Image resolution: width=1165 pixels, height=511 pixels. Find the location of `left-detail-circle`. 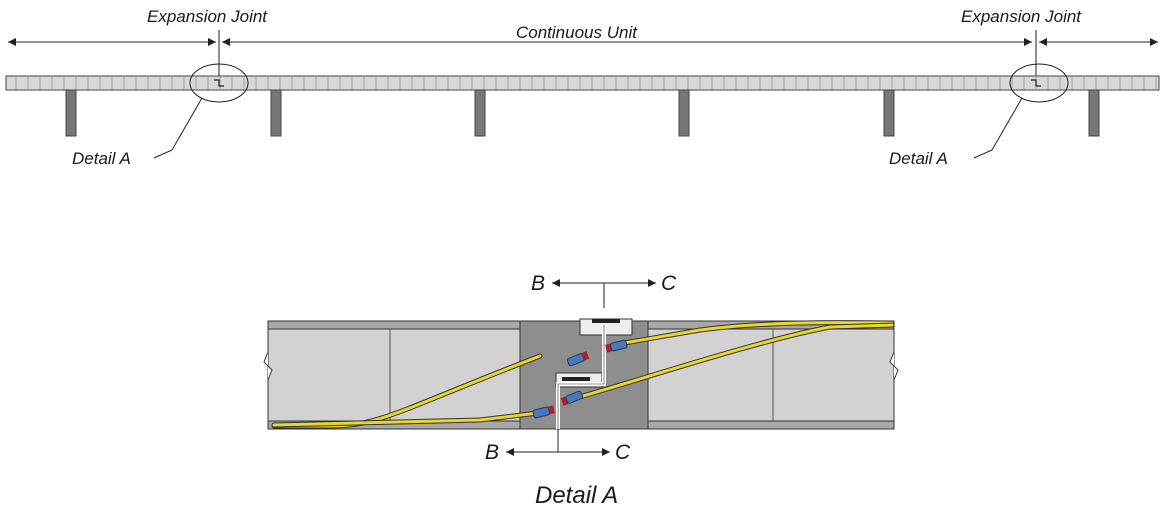

left-detail-circle is located at coordinates (219, 83).